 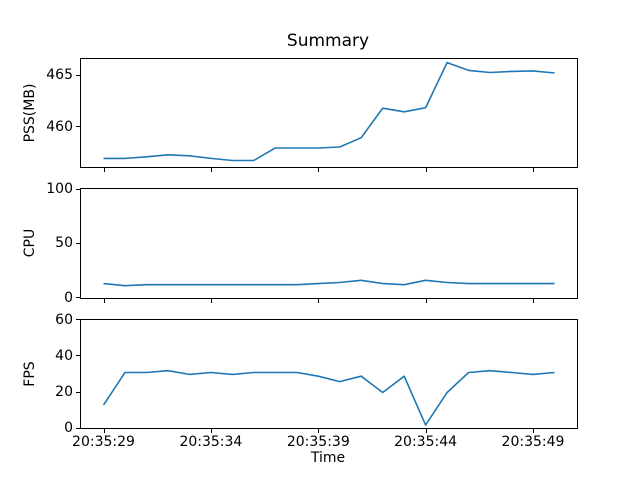 I want to click on y-tick-label: 50, so click(x=64, y=243).